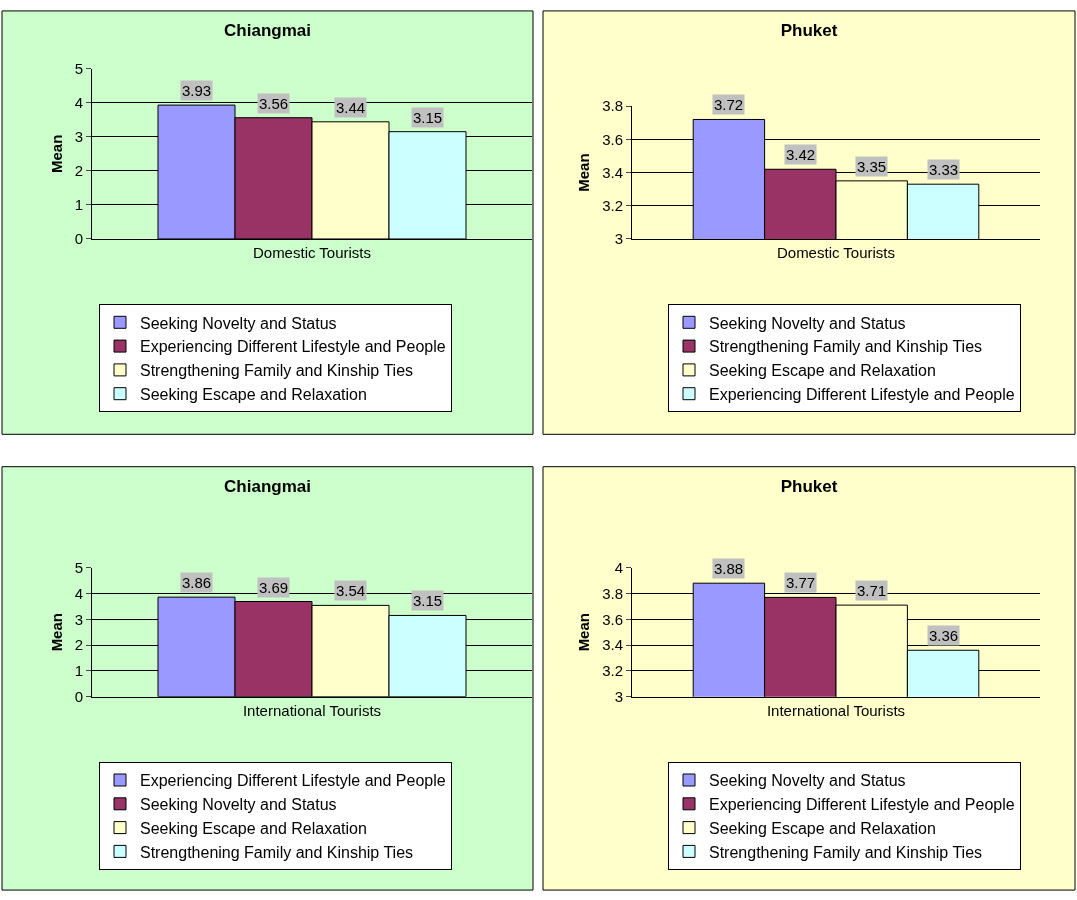 This screenshot has width=1077, height=900. I want to click on data-label: 3.72, so click(729, 104).